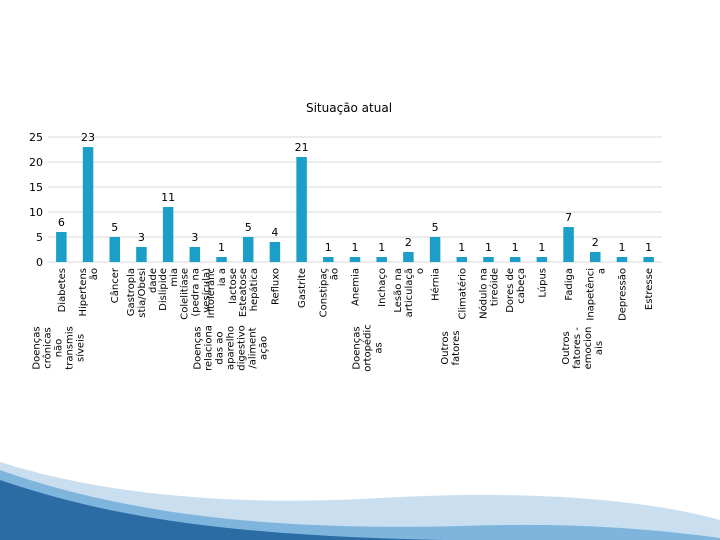 This screenshot has width=720, height=540. Describe the element at coordinates (622, 294) in the screenshot. I see `x-tick-label: Depressão` at that location.